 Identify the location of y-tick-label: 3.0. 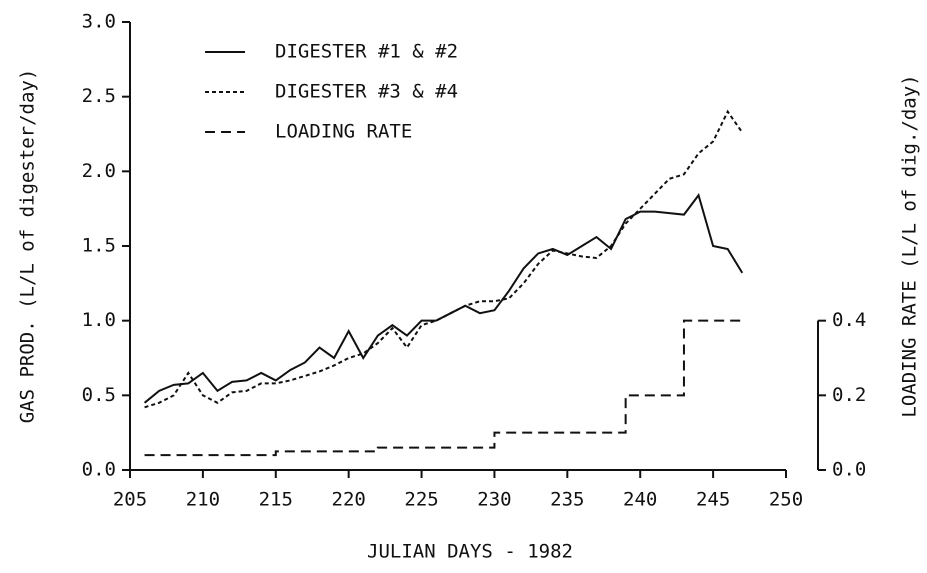
(99, 22).